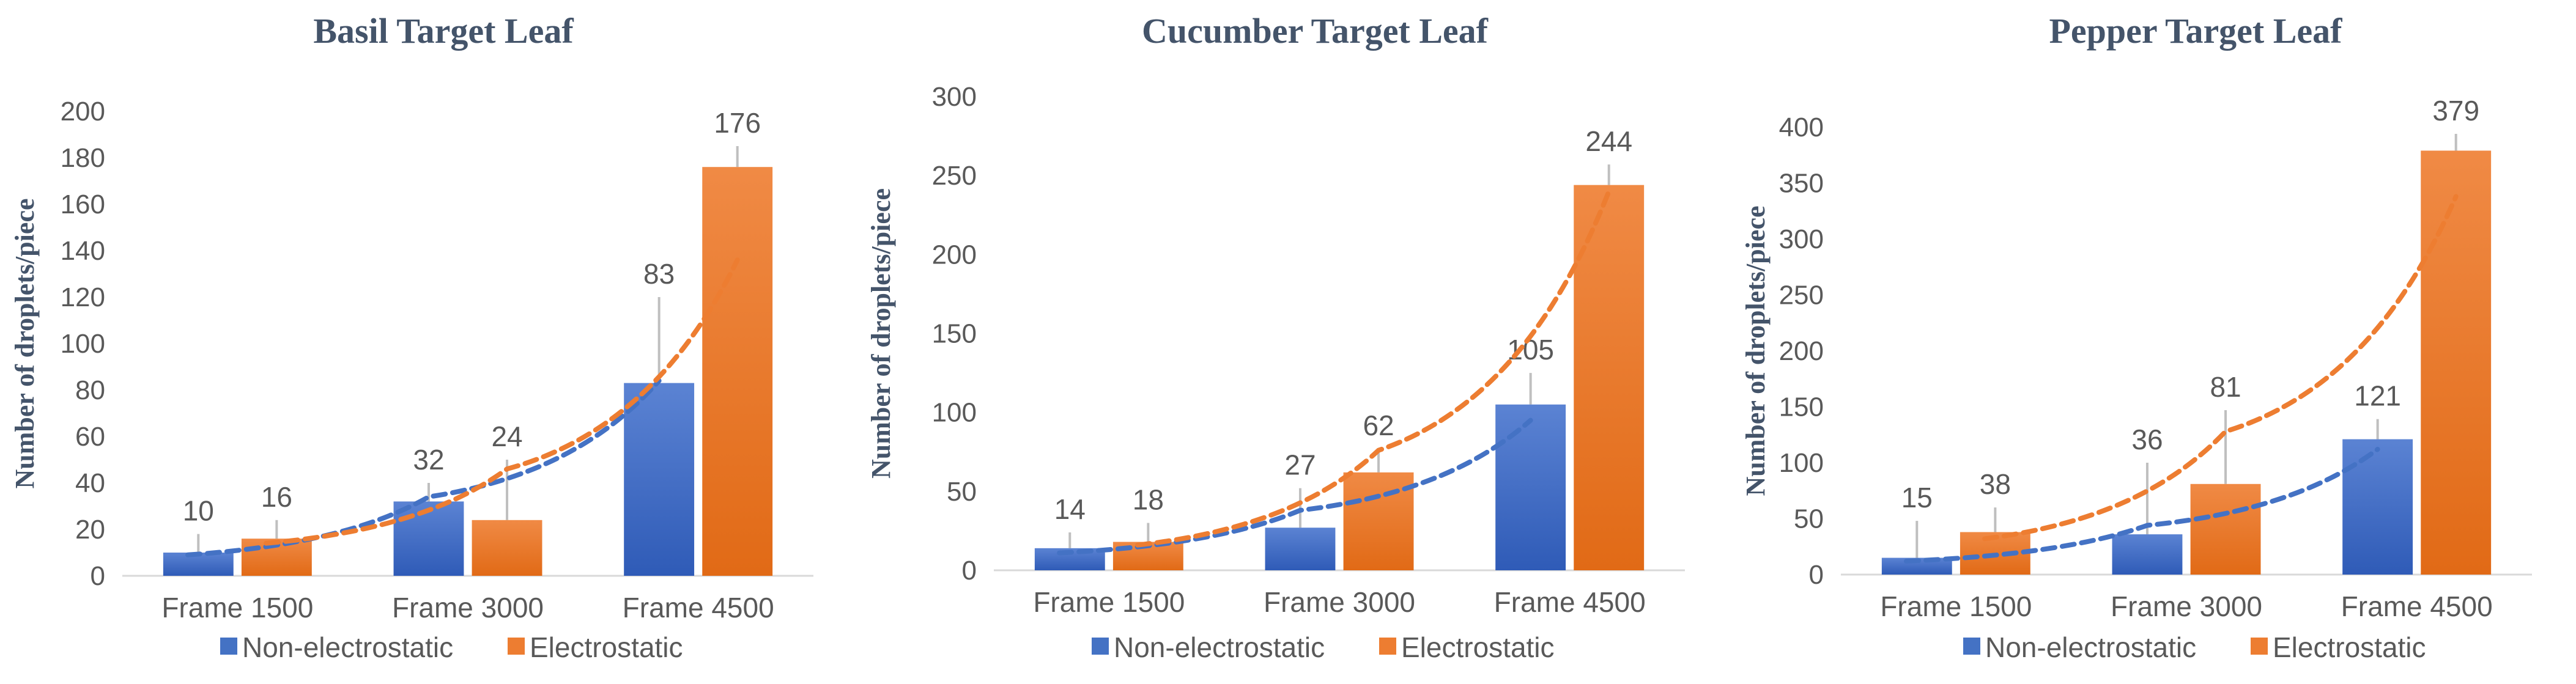 This screenshot has width=2576, height=684. I want to click on y-tick-label: 180, so click(83, 158).